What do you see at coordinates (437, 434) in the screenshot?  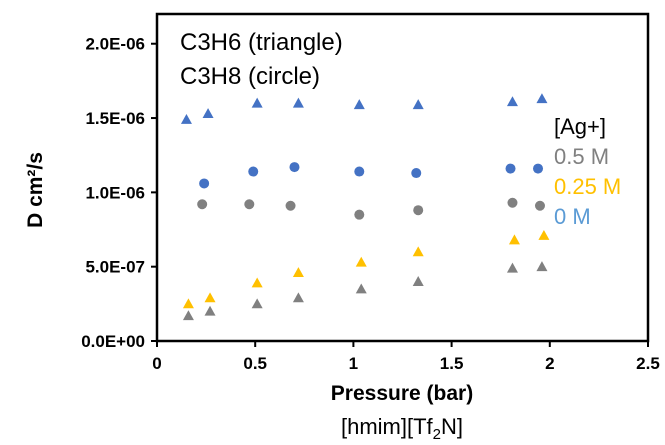 I see `caption-subscript: 2` at bounding box center [437, 434].